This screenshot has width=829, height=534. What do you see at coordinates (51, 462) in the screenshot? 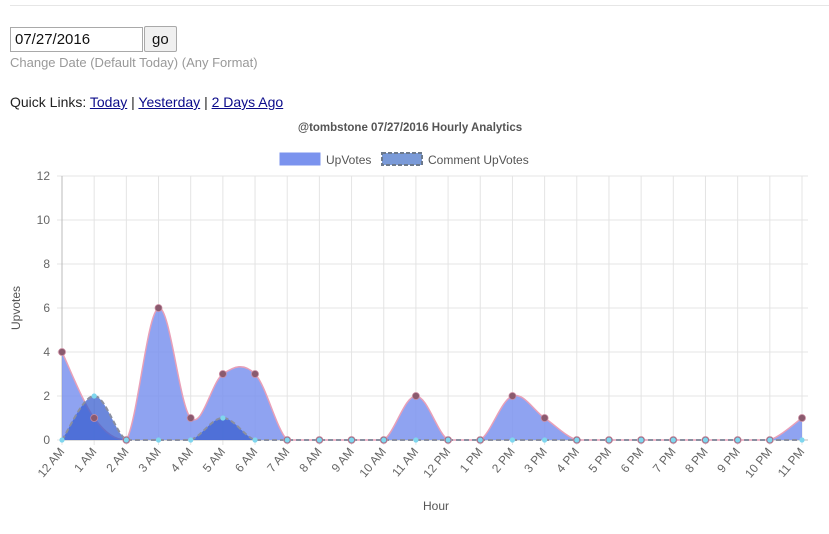
I see `x-tick-label: 12 AM` at bounding box center [51, 462].